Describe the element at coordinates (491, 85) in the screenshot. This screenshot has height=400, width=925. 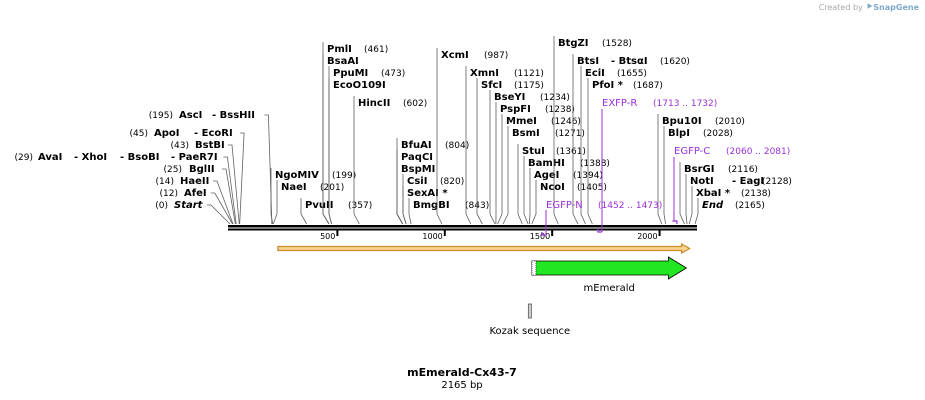
I see `cut-site-label-sfci: SfcI` at that location.